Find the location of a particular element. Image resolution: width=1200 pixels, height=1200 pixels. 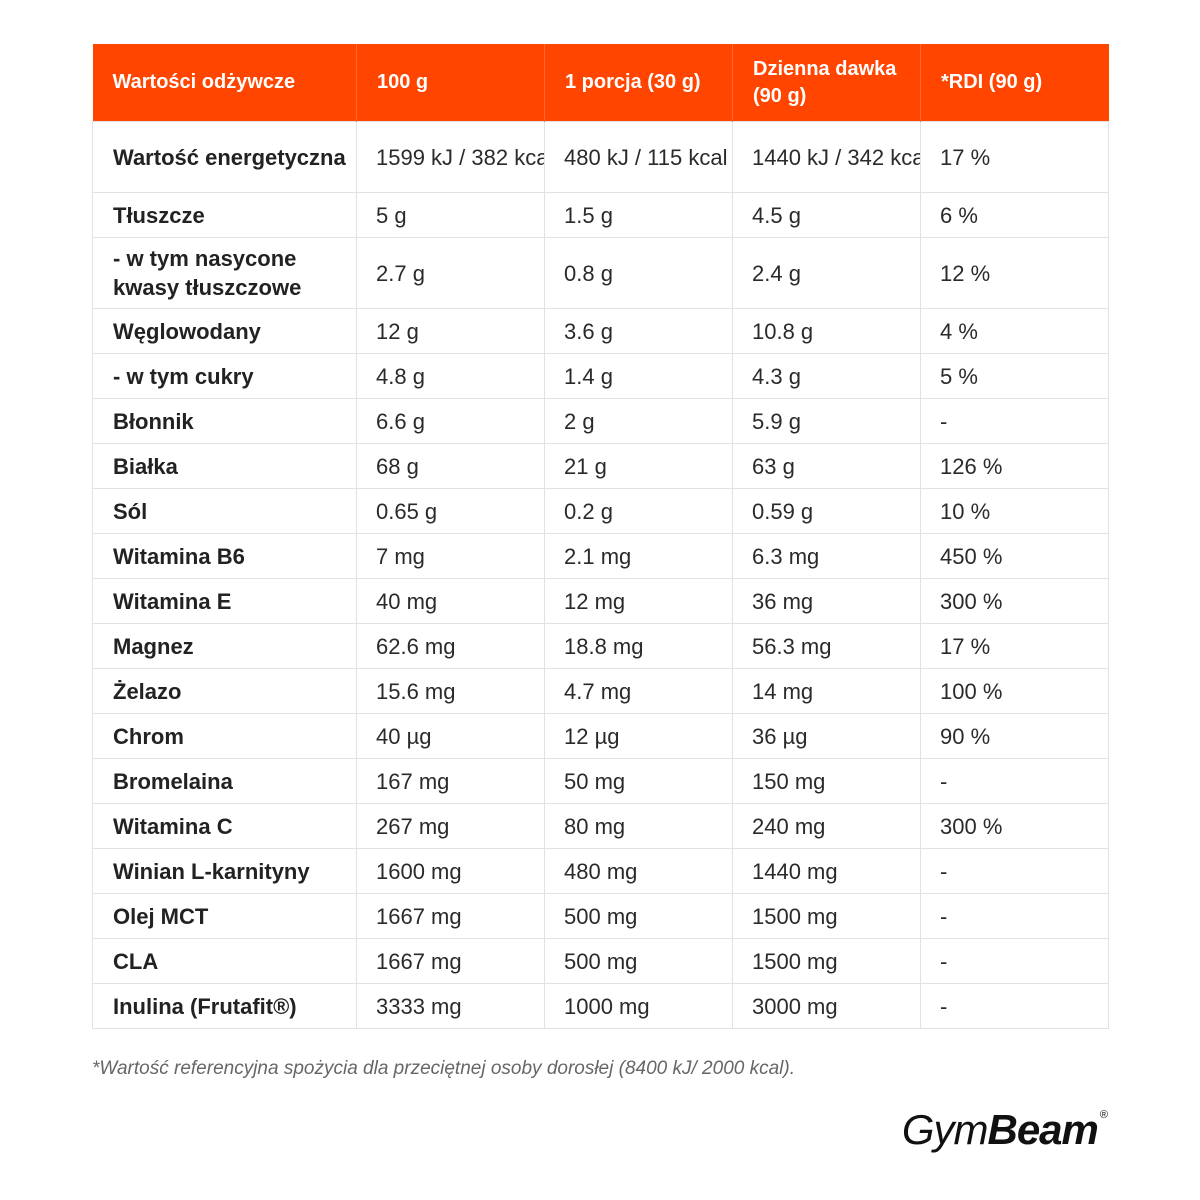

row-value: 4.5 g is located at coordinates (826, 215).